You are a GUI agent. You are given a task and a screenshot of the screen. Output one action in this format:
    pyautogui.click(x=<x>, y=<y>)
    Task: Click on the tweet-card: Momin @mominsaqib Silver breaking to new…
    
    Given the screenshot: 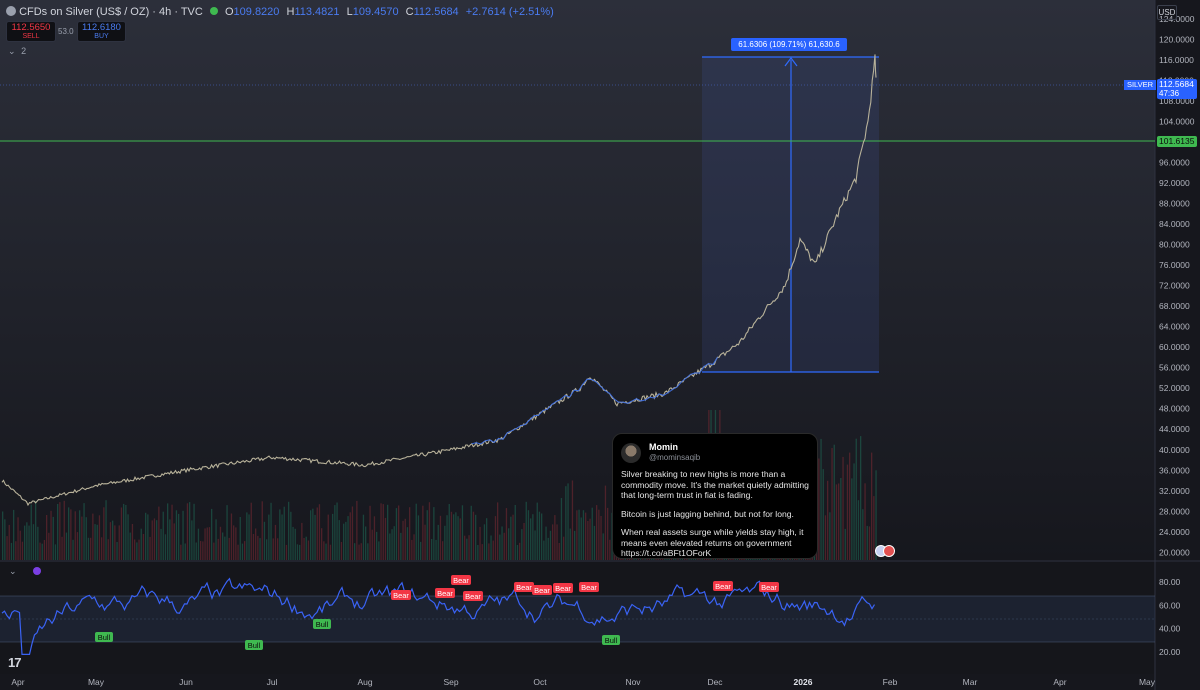 What is the action you would take?
    pyautogui.click(x=715, y=496)
    